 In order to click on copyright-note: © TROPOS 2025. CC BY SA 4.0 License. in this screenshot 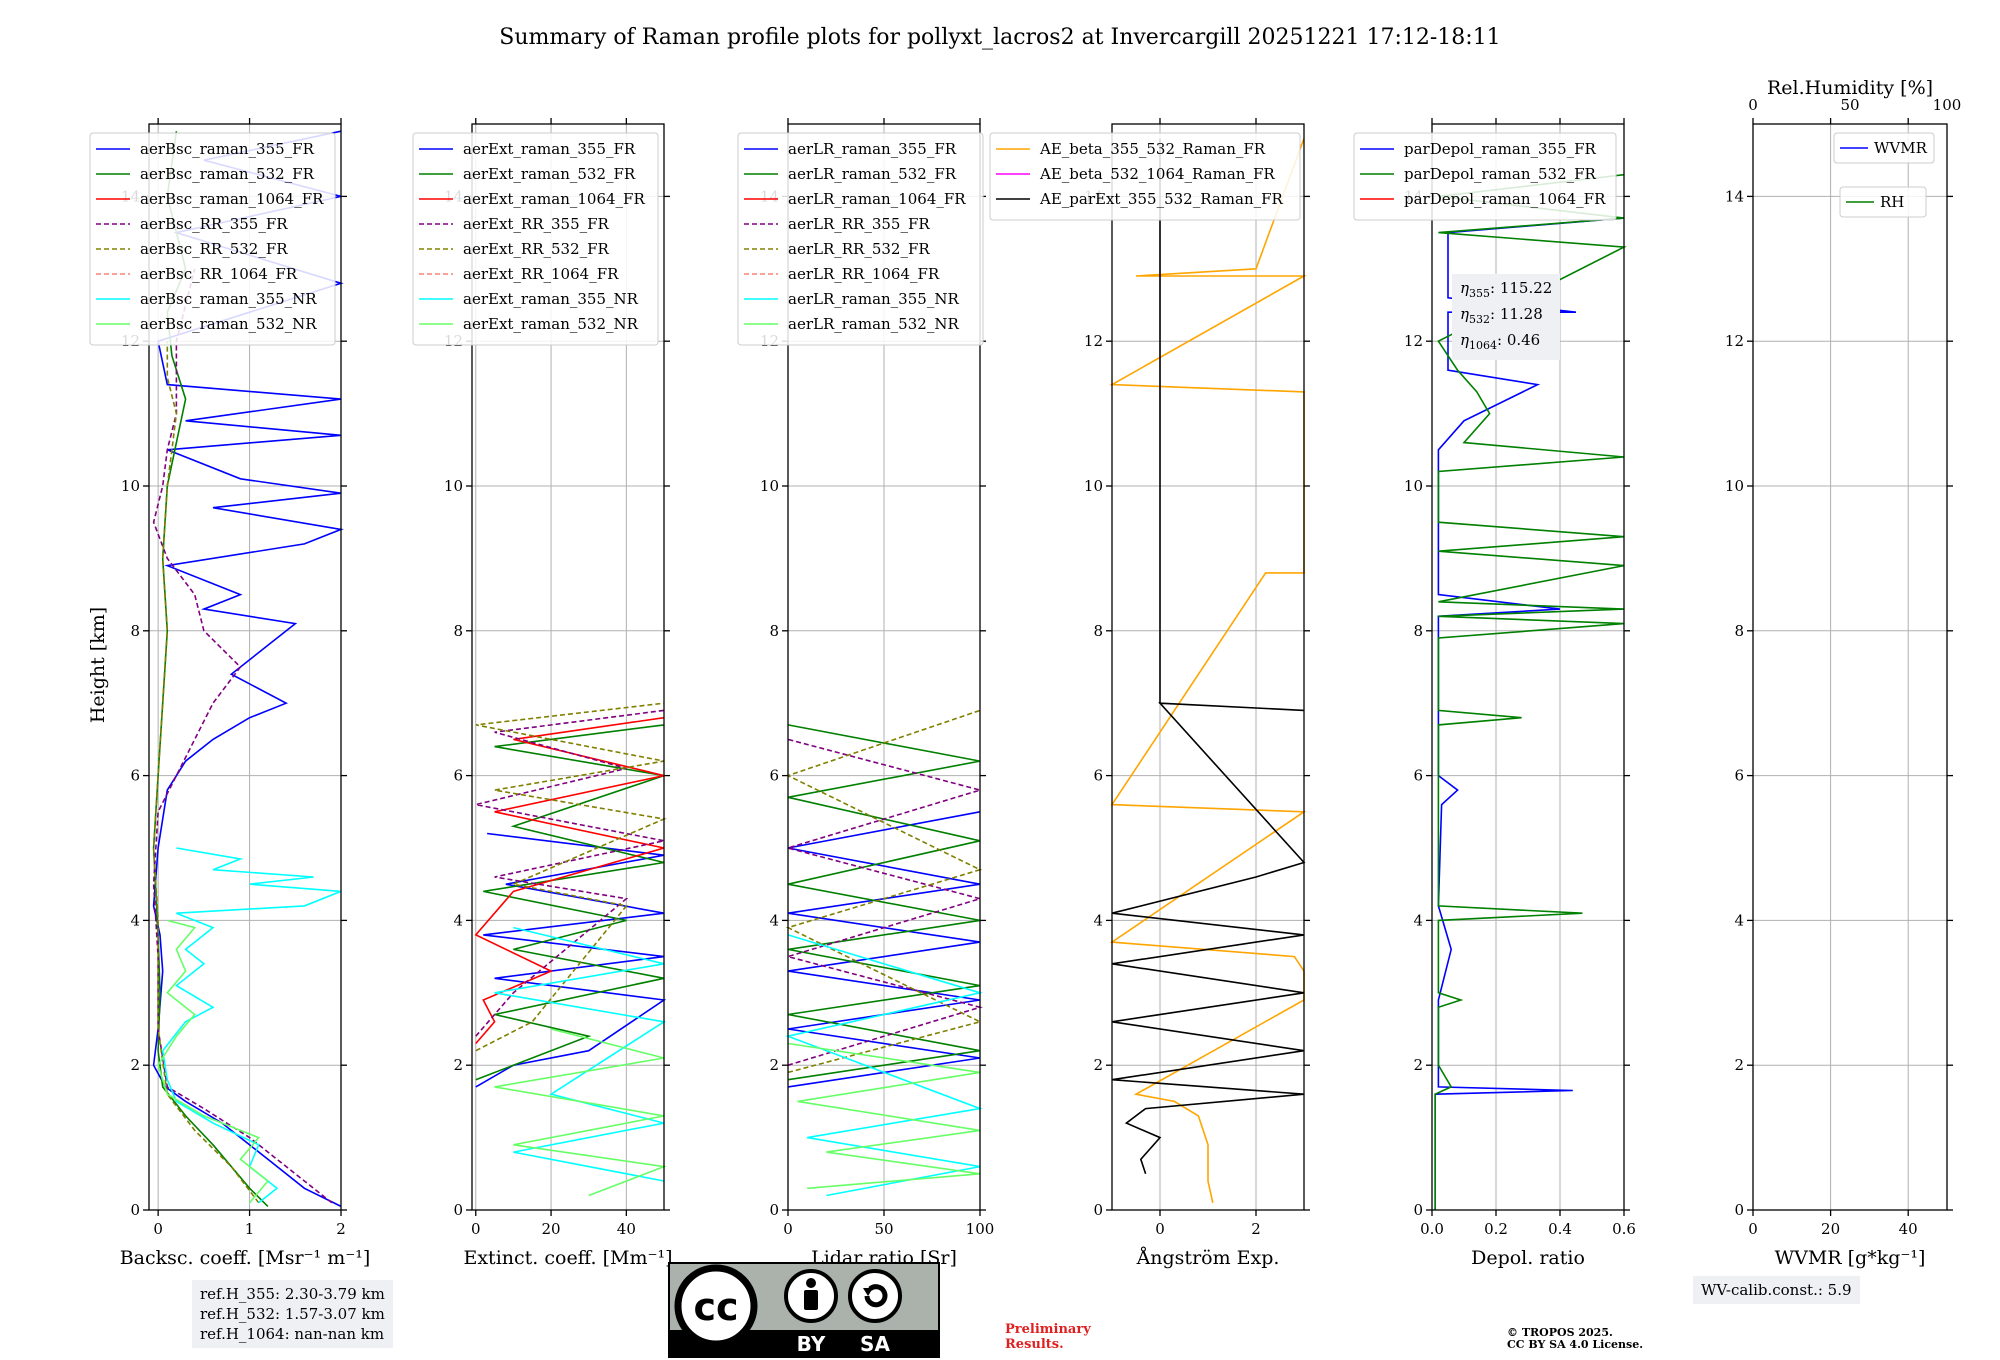, I will do `click(1575, 1339)`.